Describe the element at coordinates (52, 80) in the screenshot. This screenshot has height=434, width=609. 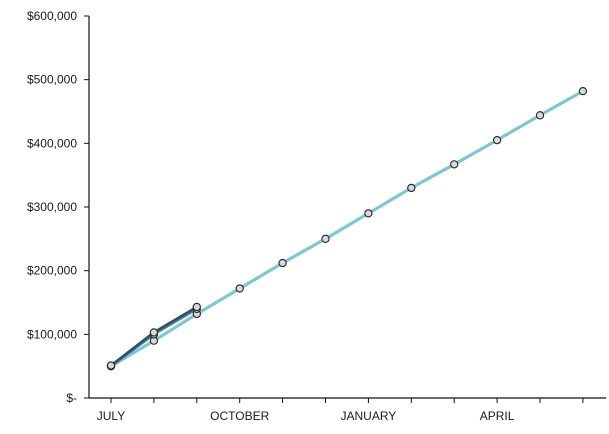
I see `y-tick-label: $500,000` at that location.